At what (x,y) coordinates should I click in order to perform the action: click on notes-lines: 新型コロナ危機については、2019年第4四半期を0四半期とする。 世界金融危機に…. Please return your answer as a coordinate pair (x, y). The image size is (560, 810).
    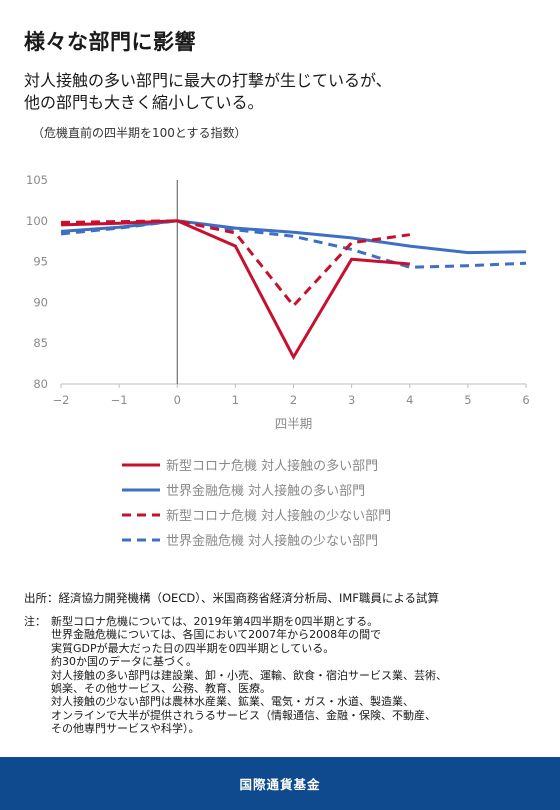
    Looking at the image, I should click on (249, 675).